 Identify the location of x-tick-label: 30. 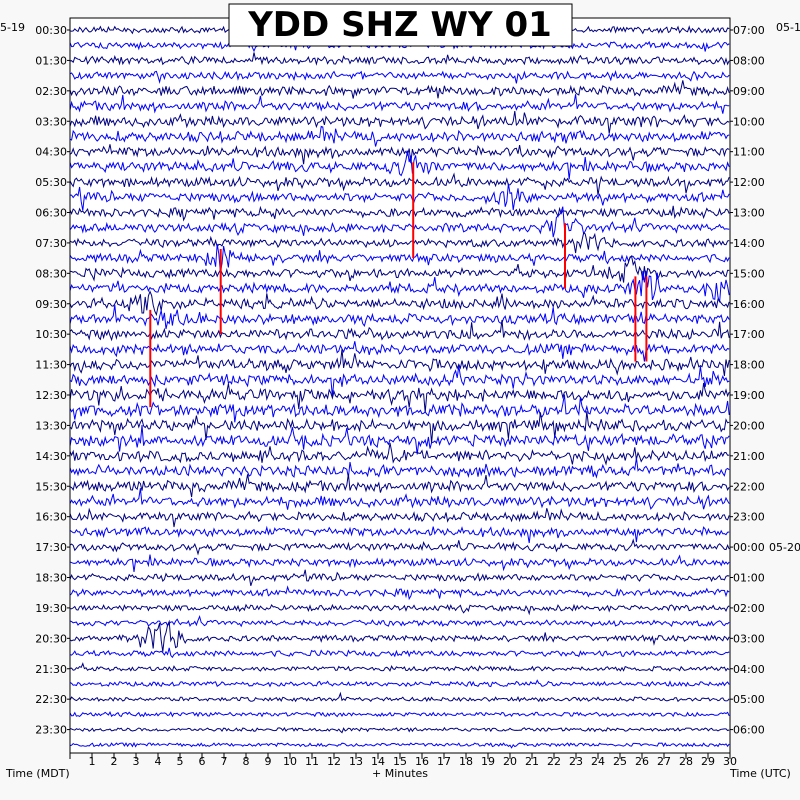
(730, 761).